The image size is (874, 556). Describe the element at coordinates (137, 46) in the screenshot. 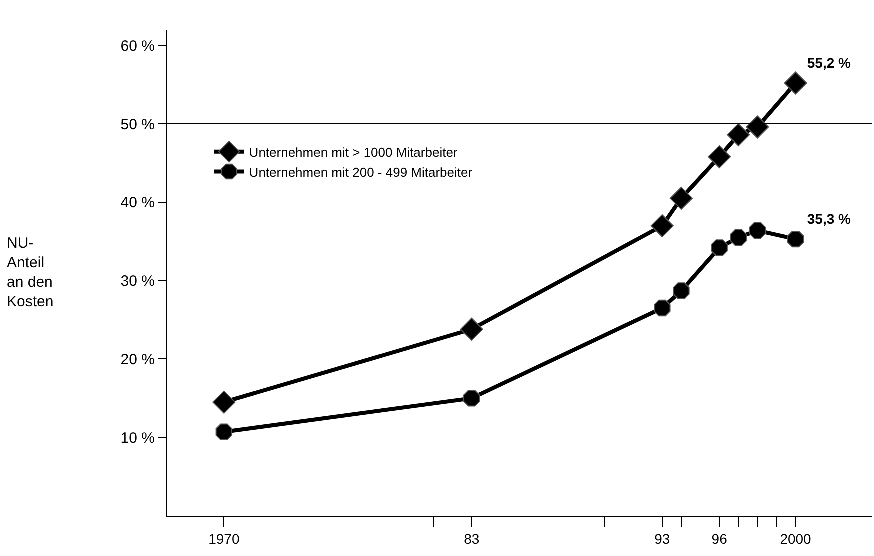

I see `y-tick-label: 60 %` at that location.